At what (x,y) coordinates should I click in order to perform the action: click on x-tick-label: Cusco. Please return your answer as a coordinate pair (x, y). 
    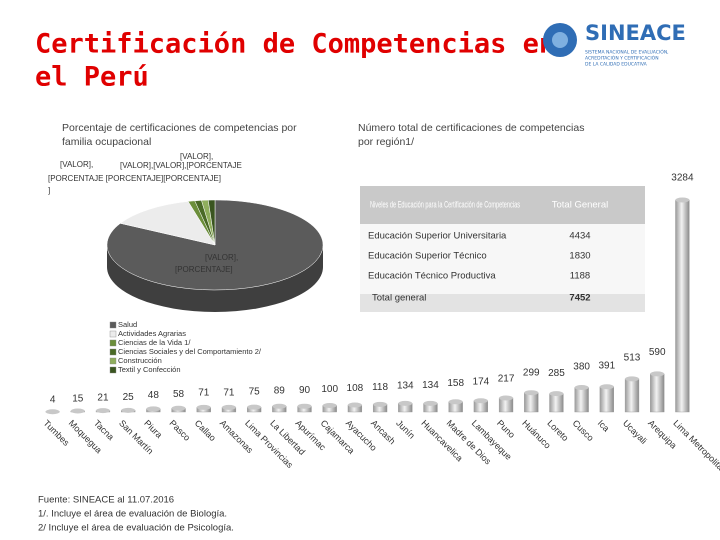
    Looking at the image, I should click on (583, 430).